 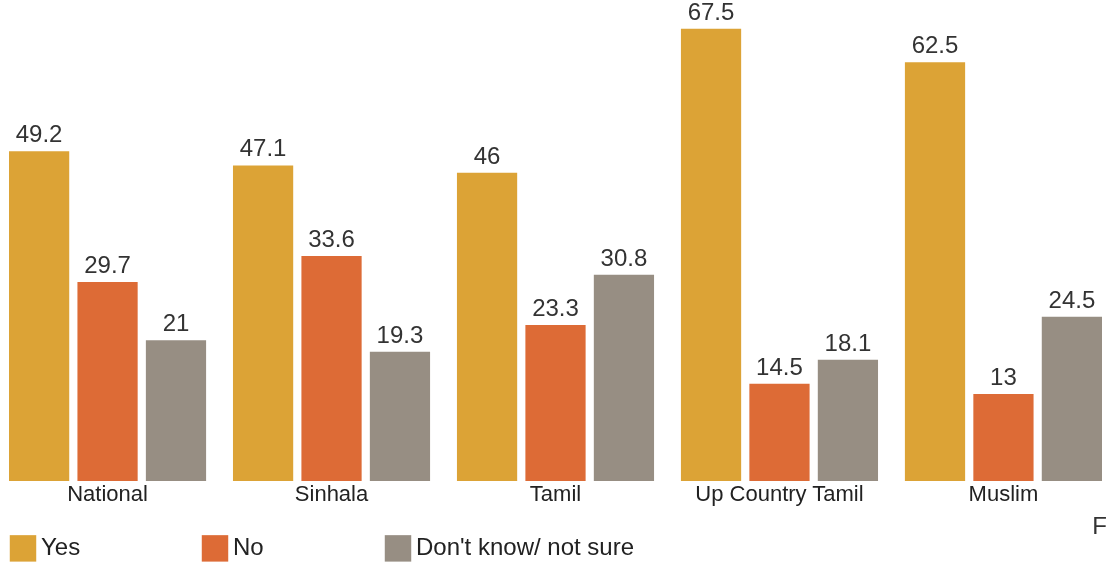 I want to click on data-label: 18.1, so click(x=848, y=342).